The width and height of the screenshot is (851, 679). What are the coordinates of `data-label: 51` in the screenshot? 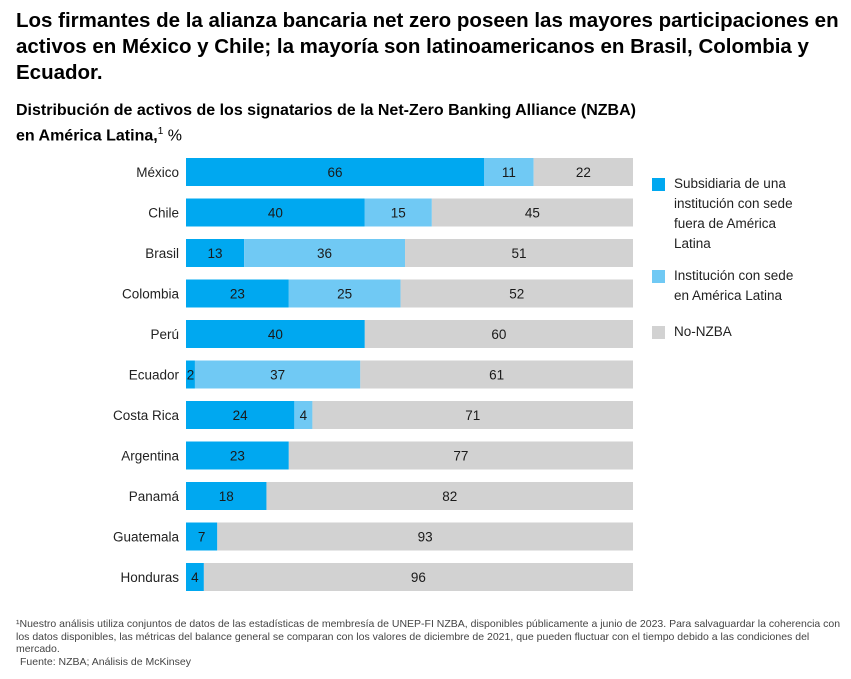 It's located at (518, 253).